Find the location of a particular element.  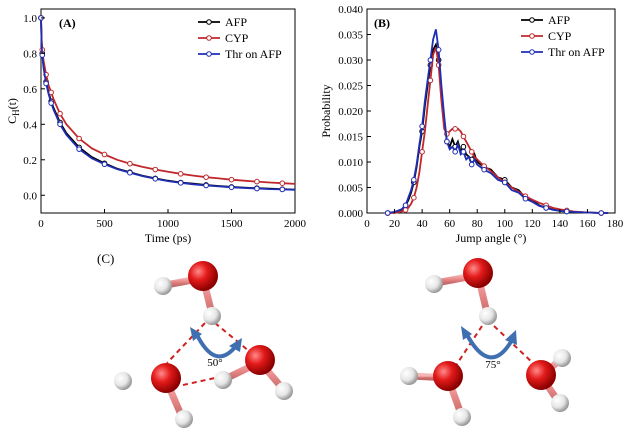

x-tick-label: 140 is located at coordinates (560, 224).